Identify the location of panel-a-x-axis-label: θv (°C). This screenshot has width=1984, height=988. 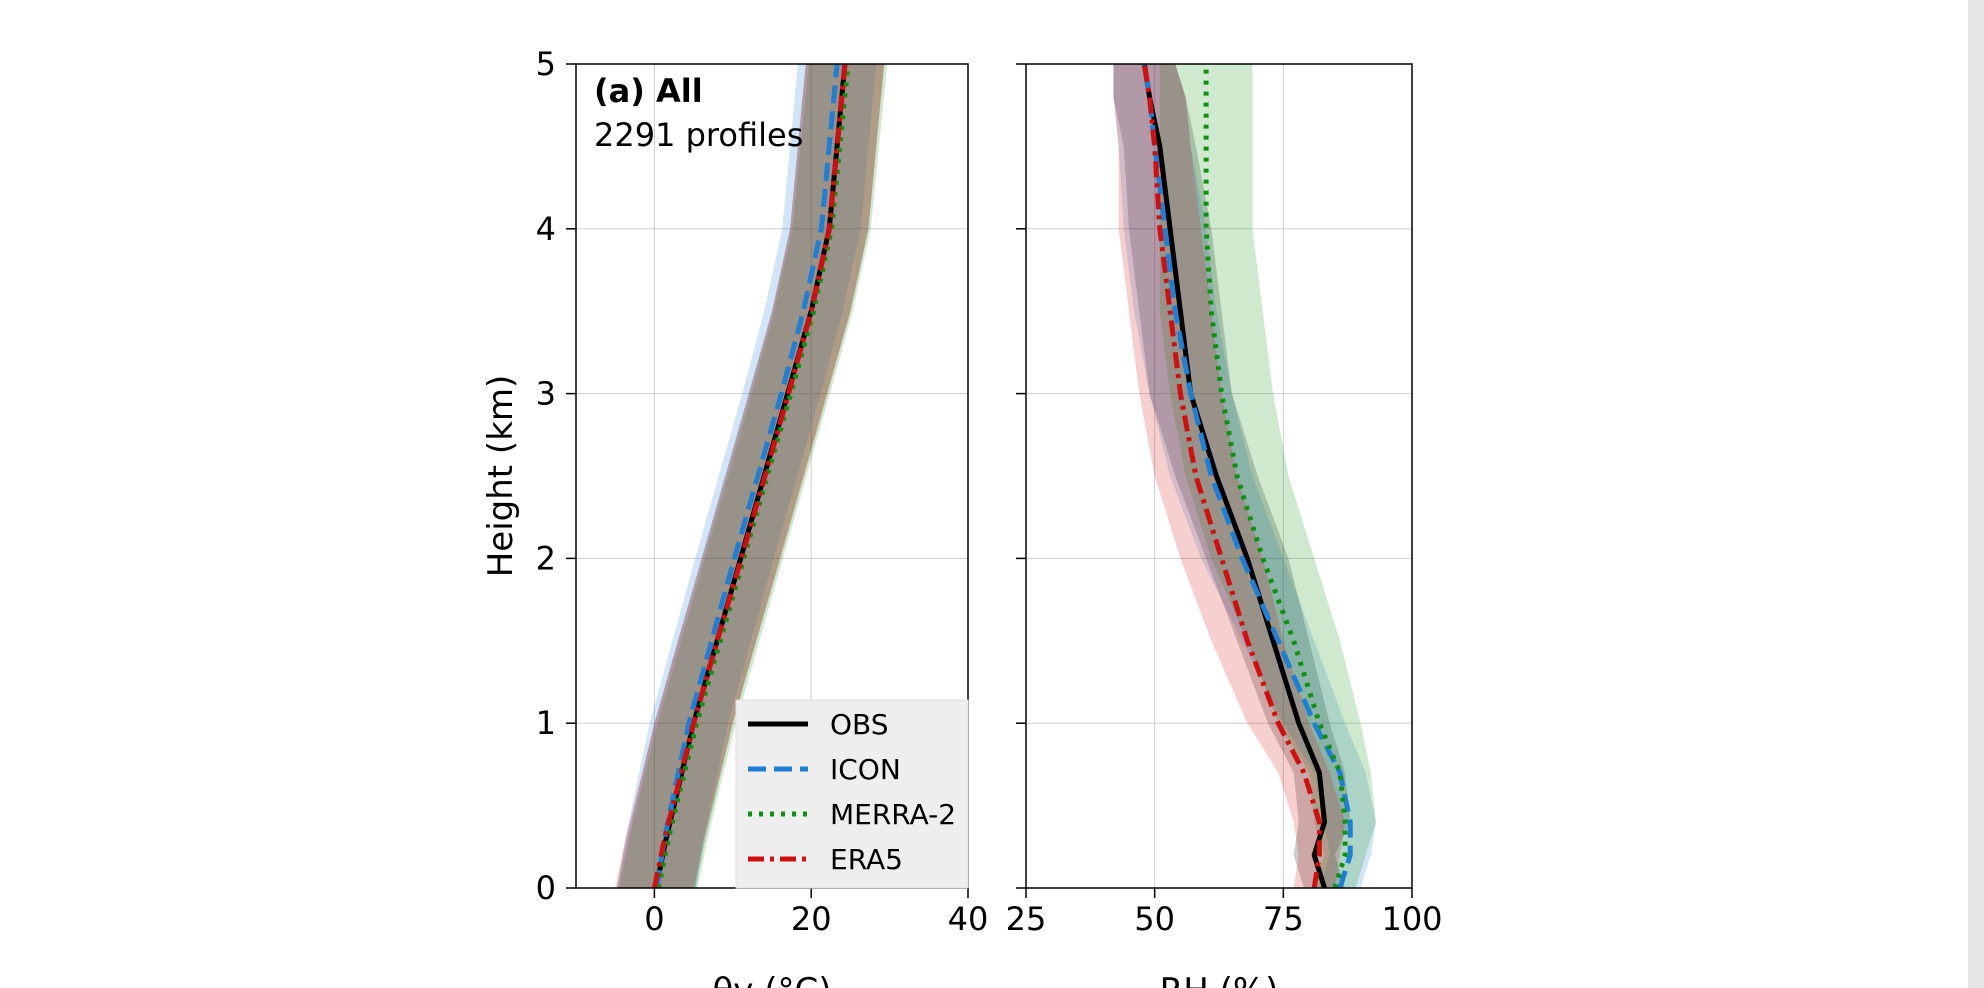
(772, 979).